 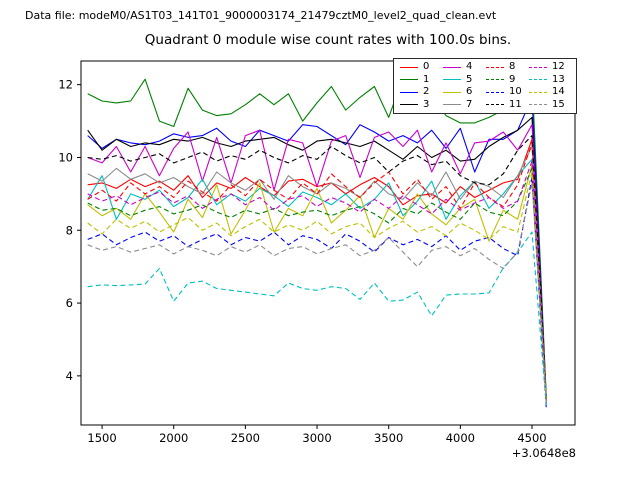 What do you see at coordinates (550, 92) in the screenshot?
I see `legend-entry-module-14: 14` at bounding box center [550, 92].